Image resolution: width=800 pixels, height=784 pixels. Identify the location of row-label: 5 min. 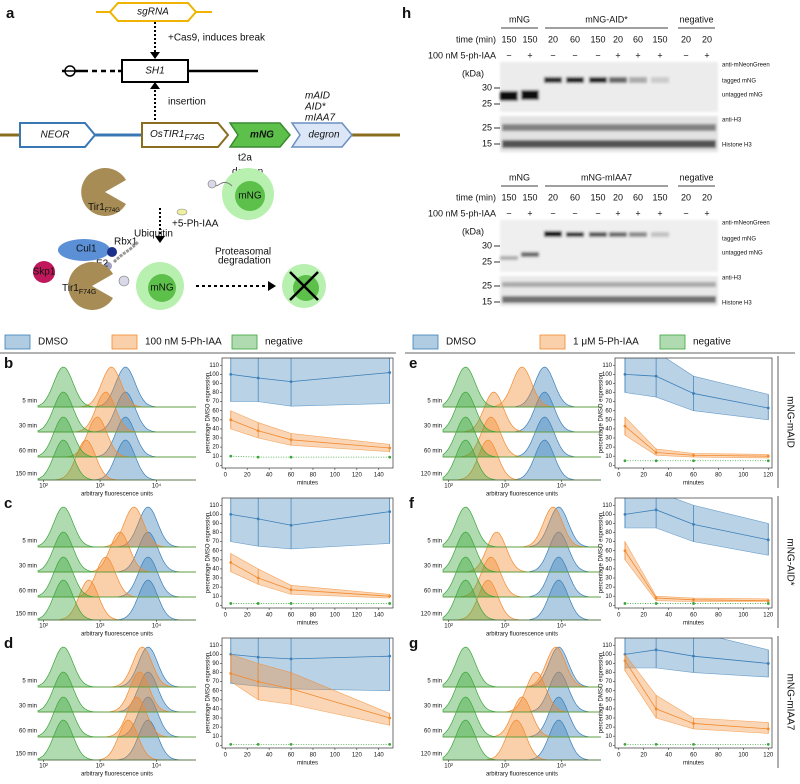
(29, 402).